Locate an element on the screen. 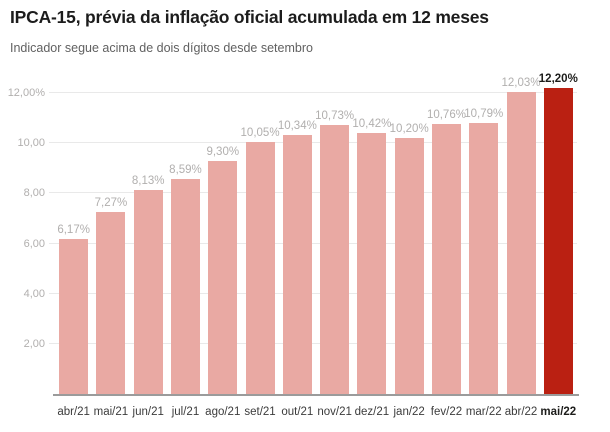 The height and width of the screenshot is (432, 610). y-tick-label: 6,00 is located at coordinates (34, 243).